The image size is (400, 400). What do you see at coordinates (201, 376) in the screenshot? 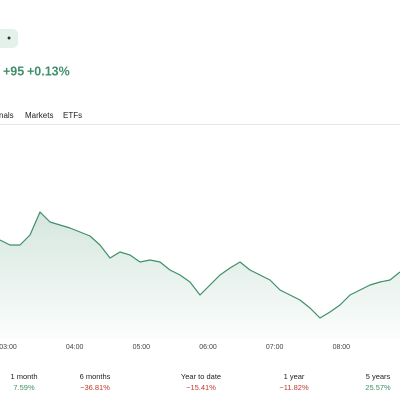
I see `period-label: Year to date` at bounding box center [201, 376].